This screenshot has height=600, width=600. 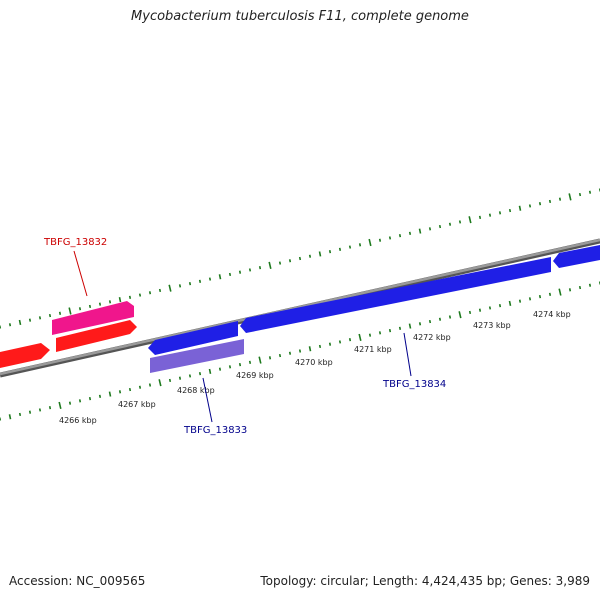 I want to click on accession-text: Accession: NC_009565, so click(x=77, y=581).